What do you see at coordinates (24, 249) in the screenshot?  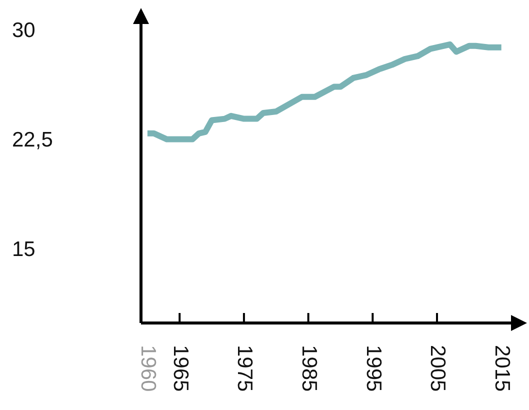 I see `y-tick-label: 15` at bounding box center [24, 249].